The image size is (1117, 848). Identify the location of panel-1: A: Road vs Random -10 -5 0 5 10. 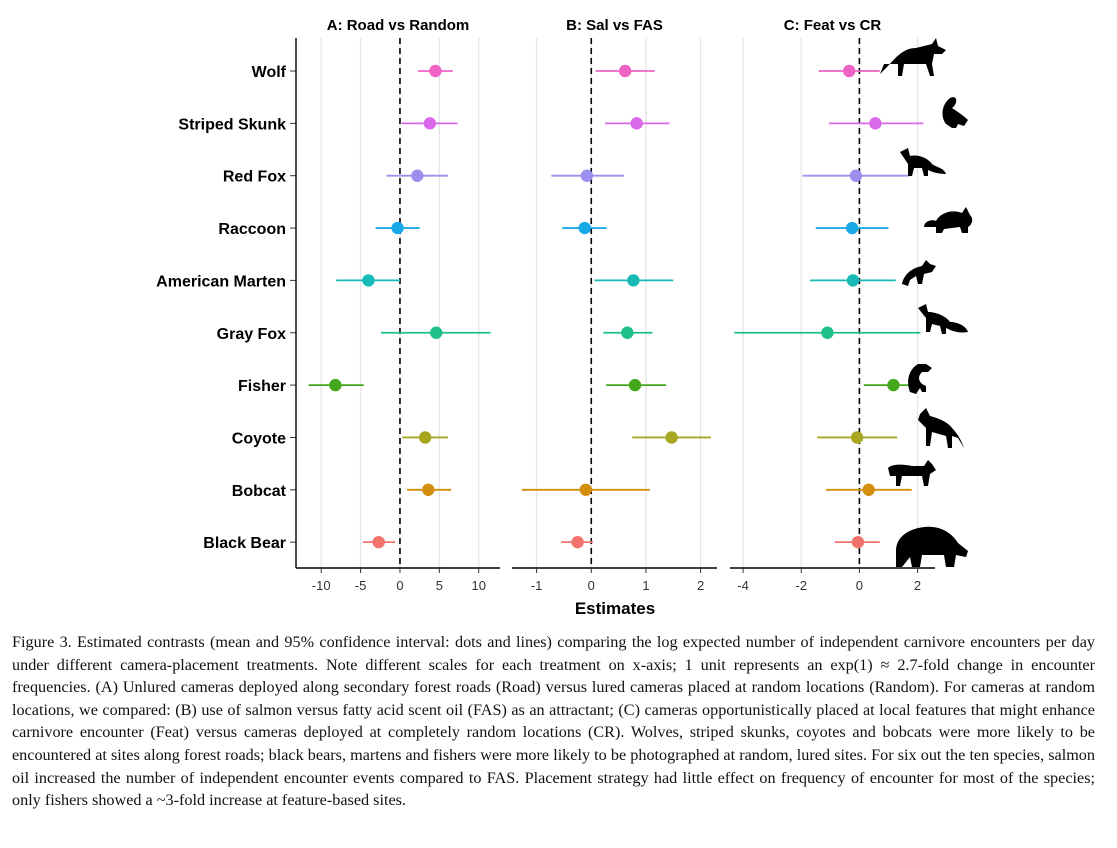
(398, 305).